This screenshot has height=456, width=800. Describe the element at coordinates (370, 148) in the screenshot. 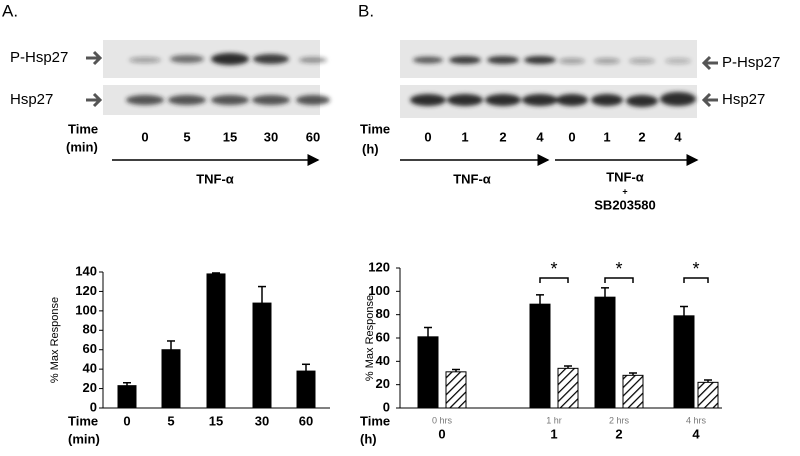

I see `time-label: (h)` at that location.